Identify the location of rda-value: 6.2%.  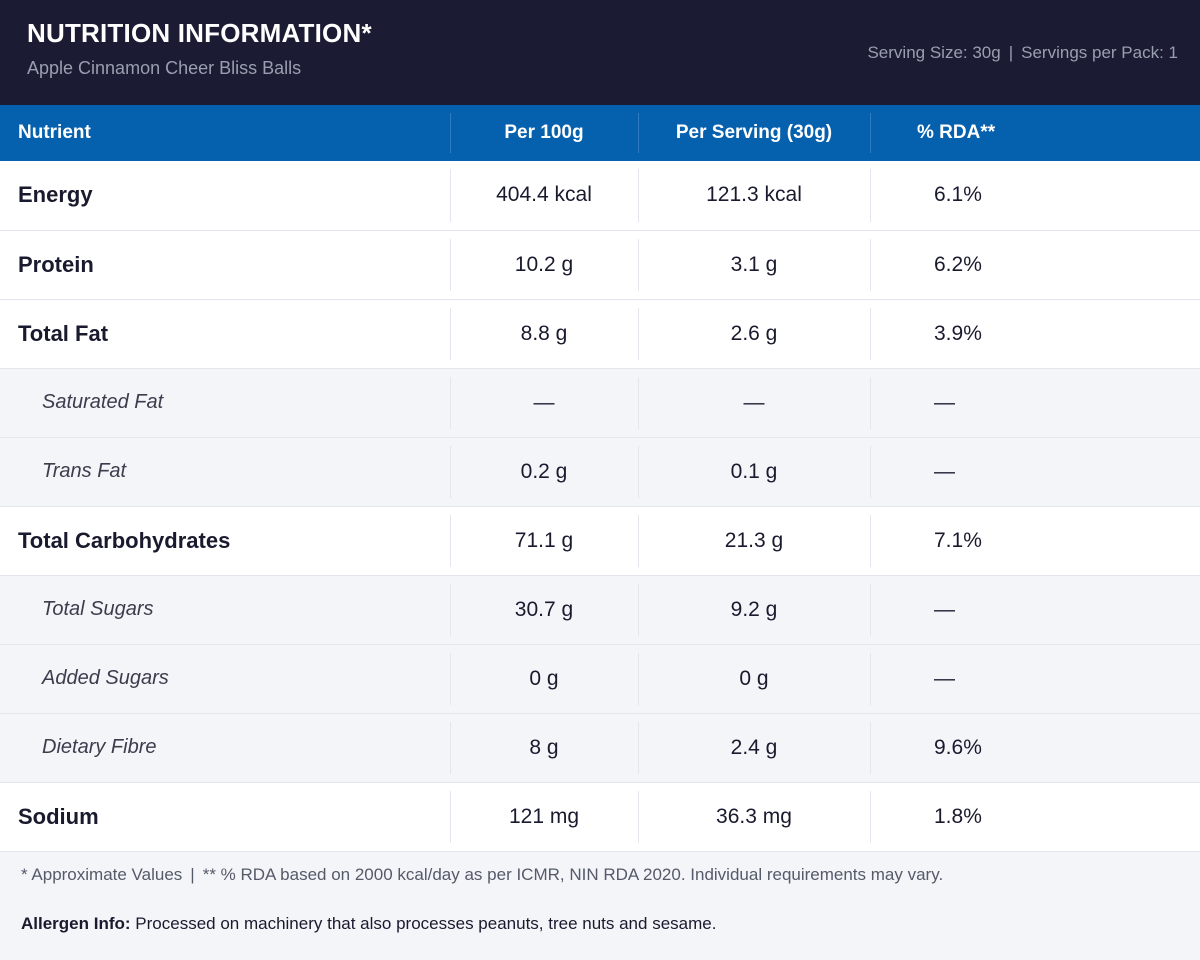
(1035, 264).